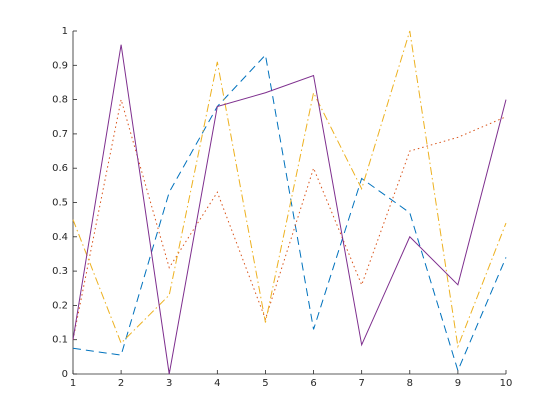  Describe the element at coordinates (265, 383) in the screenshot. I see `x-tick-label: 5` at that location.